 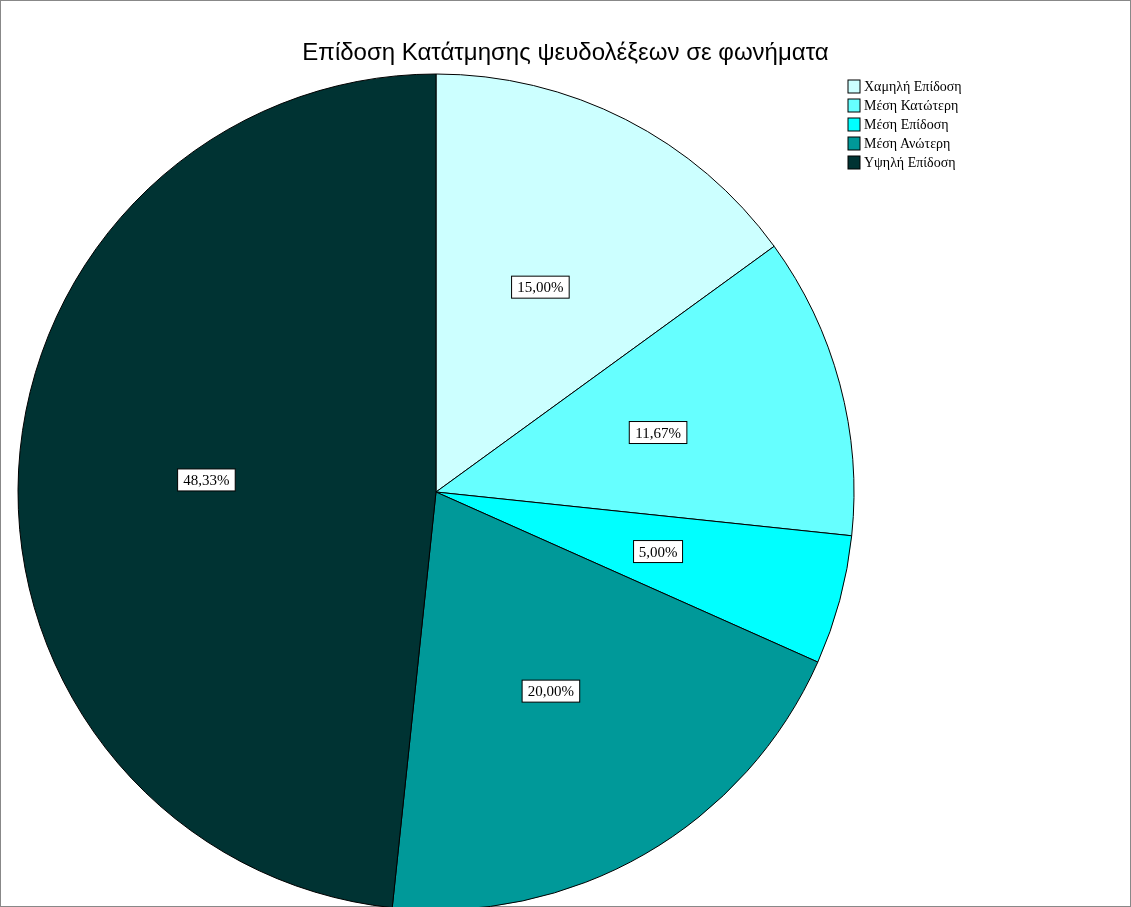 What do you see at coordinates (206, 479) in the screenshot?
I see `data-label: 48,33%` at bounding box center [206, 479].